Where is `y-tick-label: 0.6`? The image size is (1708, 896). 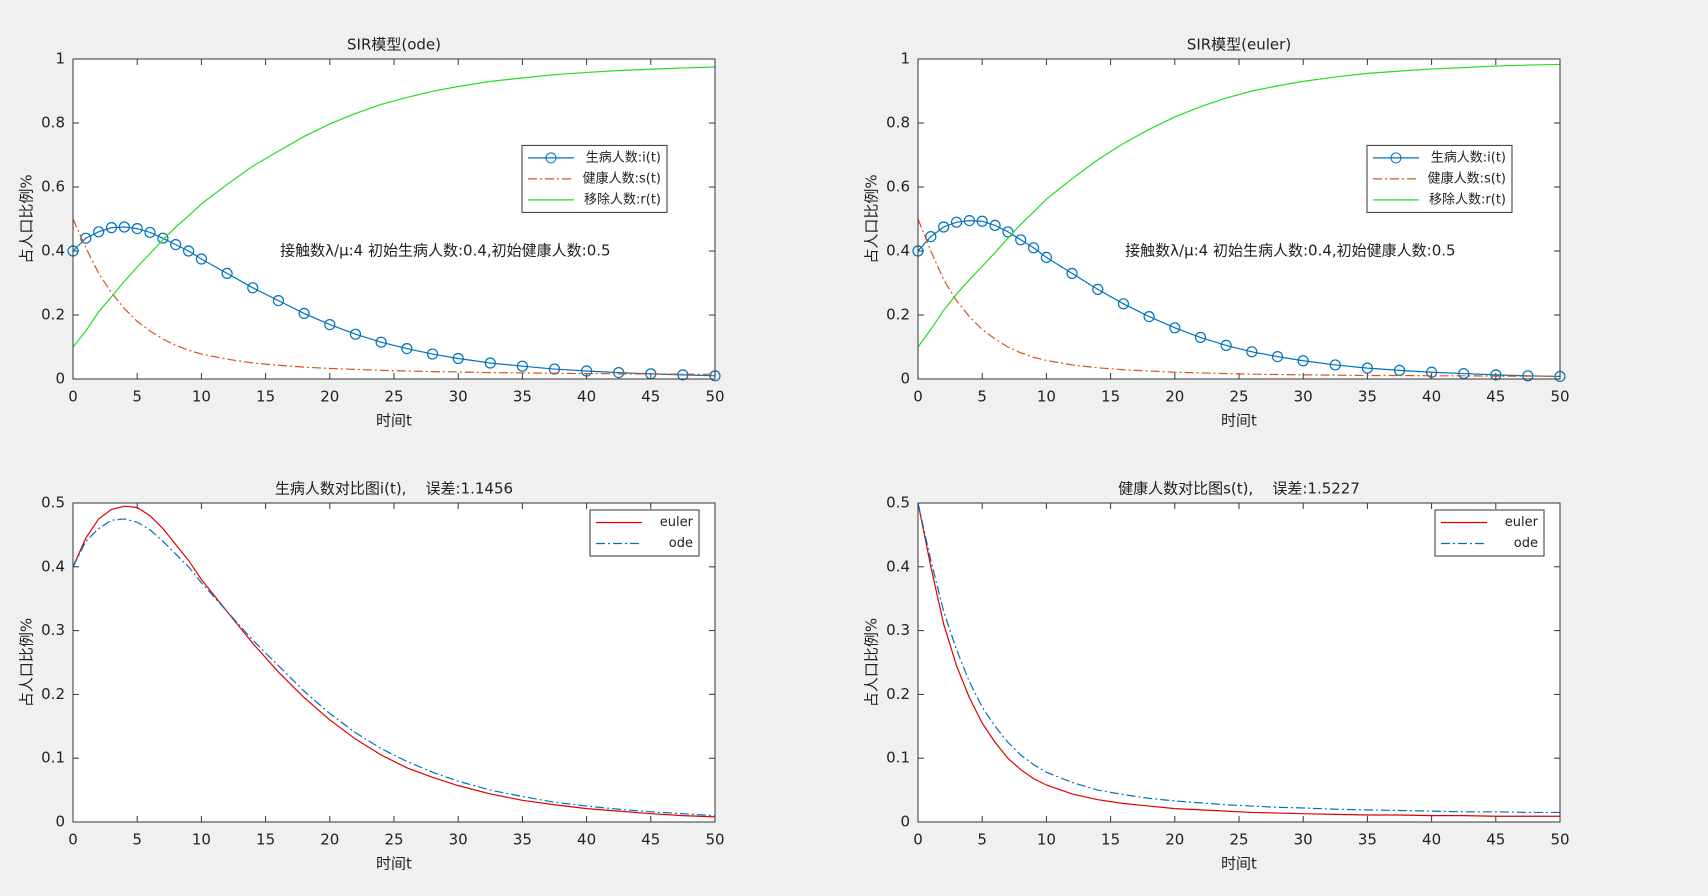
y-tick-label: 0.6 is located at coordinates (898, 187).